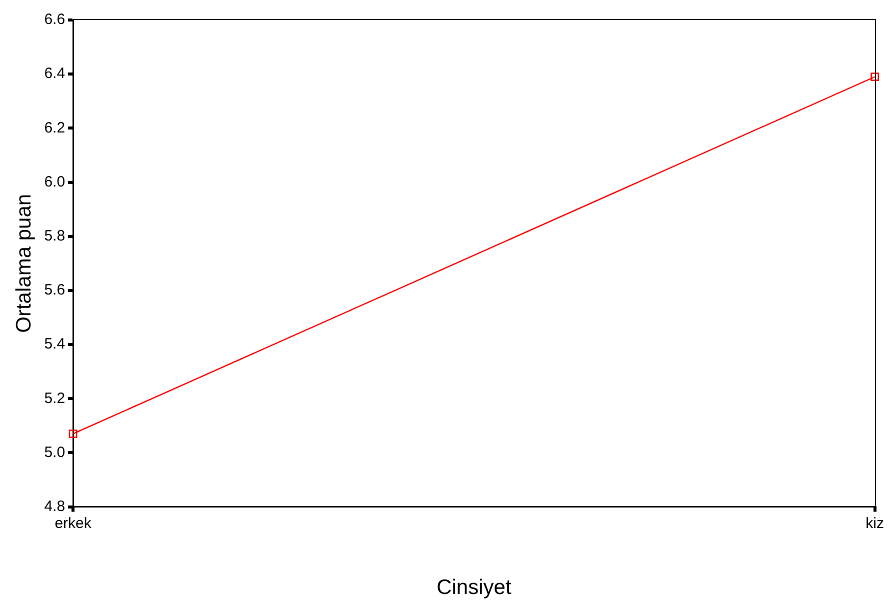  Describe the element at coordinates (55, 73) in the screenshot. I see `y-tick-label: 6.4` at that location.